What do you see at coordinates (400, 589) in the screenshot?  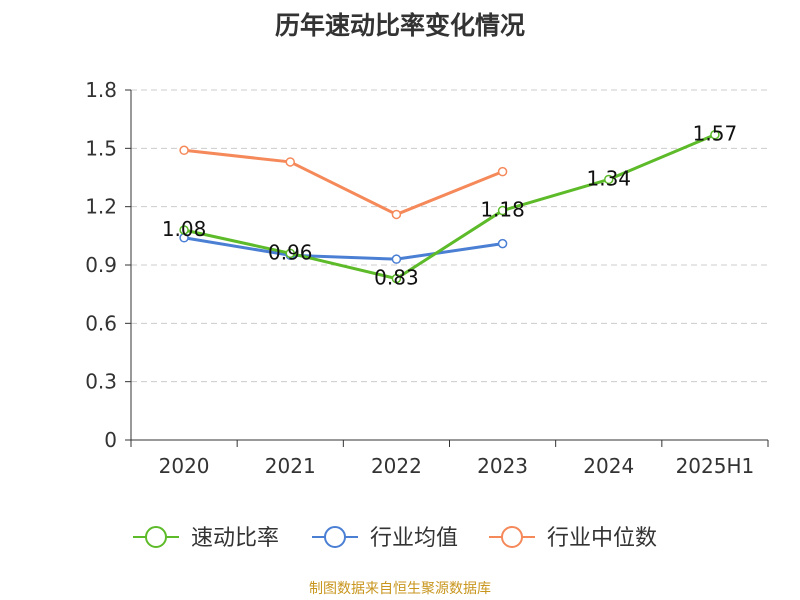 I see `source-note: 制图数据来自恒生聚源数据库` at bounding box center [400, 589].